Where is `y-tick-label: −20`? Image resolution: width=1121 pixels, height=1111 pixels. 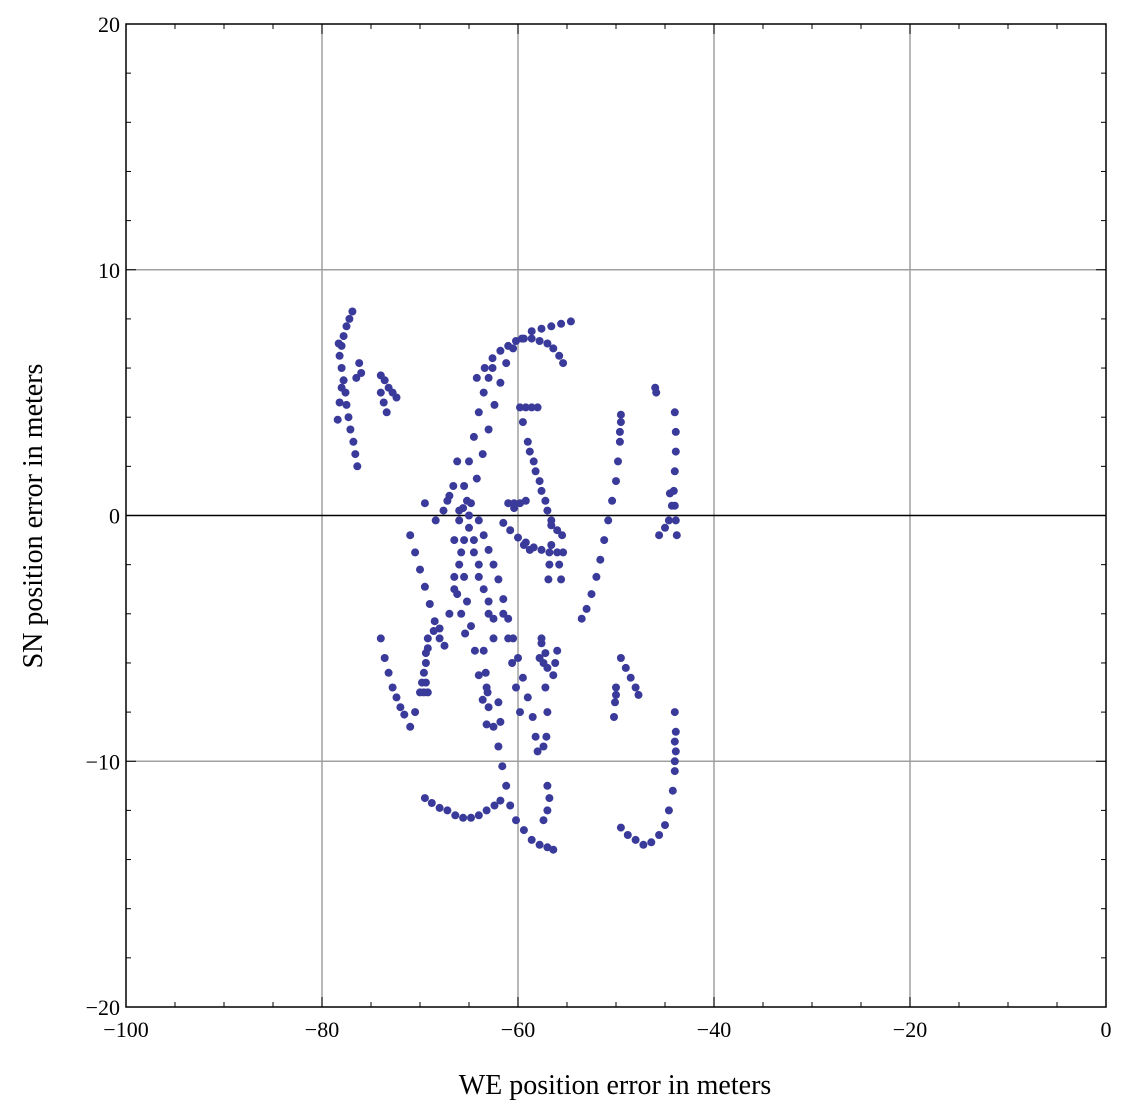 y-tick-label: −20 is located at coordinates (103, 1007).